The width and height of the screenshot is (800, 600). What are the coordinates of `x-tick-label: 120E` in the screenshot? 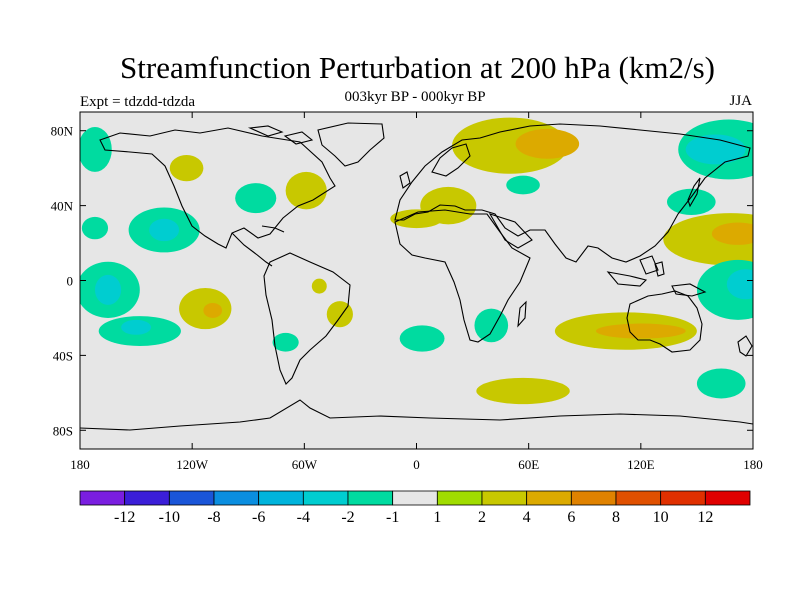 It's located at (641, 464).